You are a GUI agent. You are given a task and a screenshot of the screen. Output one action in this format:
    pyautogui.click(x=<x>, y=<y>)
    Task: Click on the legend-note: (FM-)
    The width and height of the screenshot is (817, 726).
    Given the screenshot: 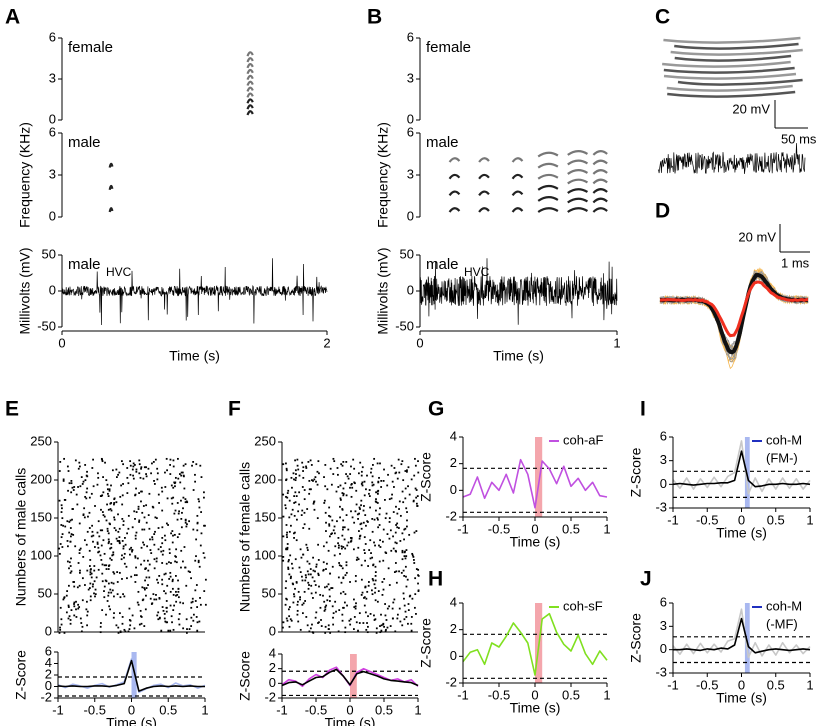 What is the action you would take?
    pyautogui.click(x=782, y=457)
    